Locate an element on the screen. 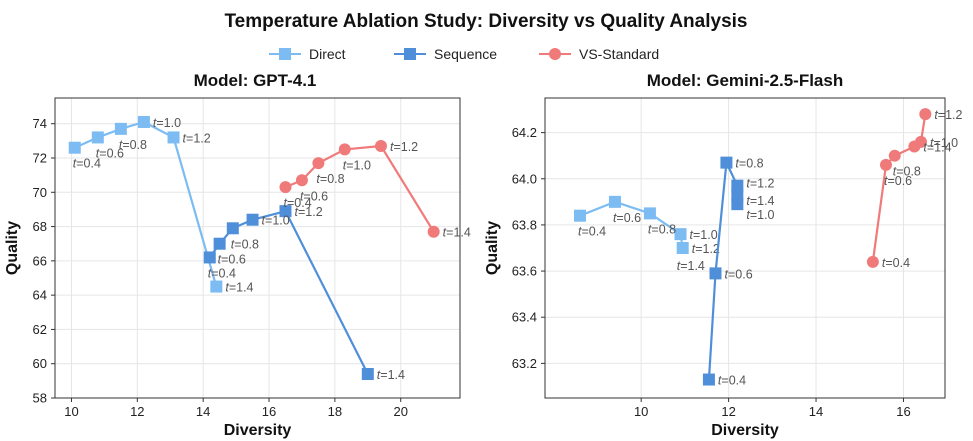 The image size is (973, 441). y-tick-label: 68 is located at coordinates (40, 226).